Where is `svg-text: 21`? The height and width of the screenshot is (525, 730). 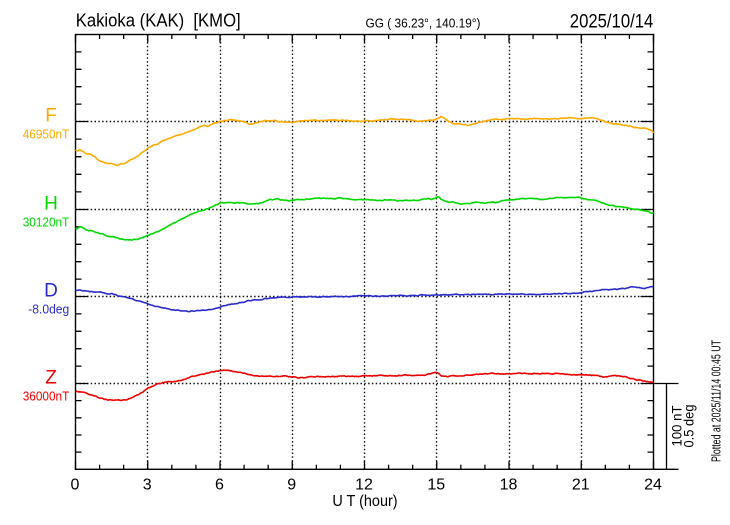
svg-text: 21 is located at coordinates (581, 485).